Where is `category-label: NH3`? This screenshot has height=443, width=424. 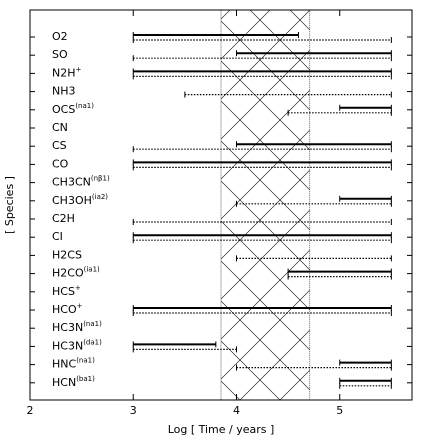
category-label: NH3 is located at coordinates (64, 91).